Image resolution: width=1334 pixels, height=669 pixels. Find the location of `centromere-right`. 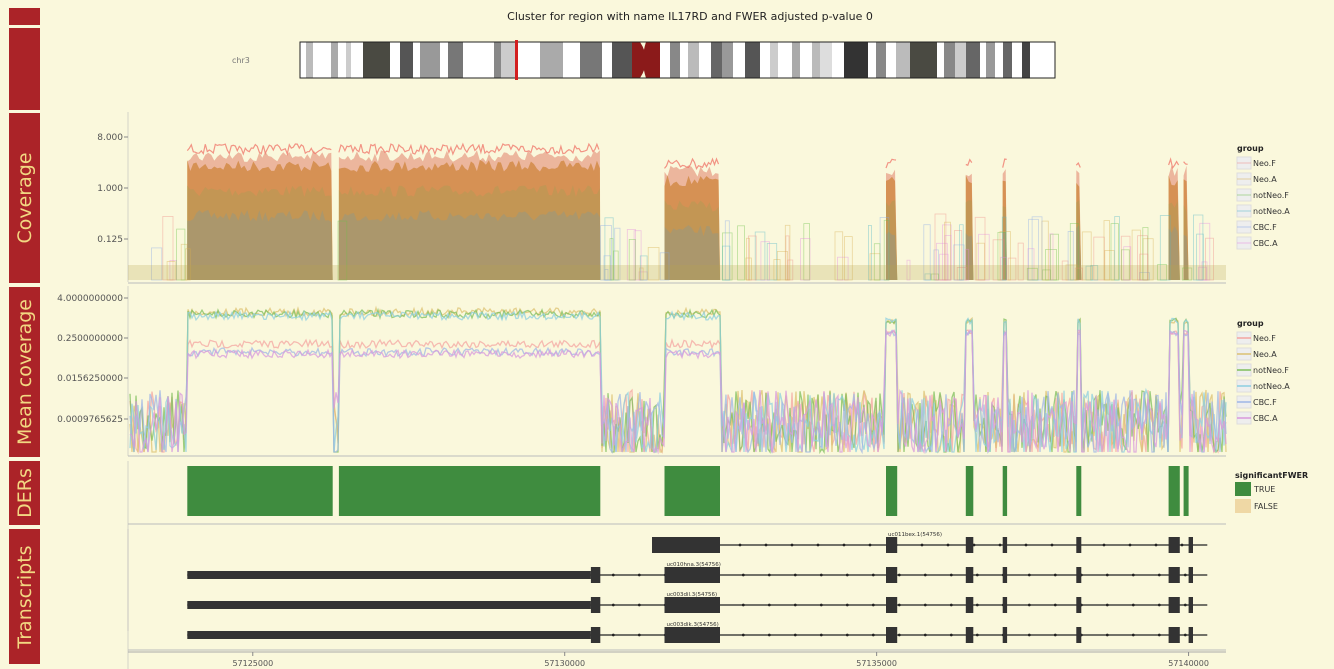

centromere-right is located at coordinates (651, 60).